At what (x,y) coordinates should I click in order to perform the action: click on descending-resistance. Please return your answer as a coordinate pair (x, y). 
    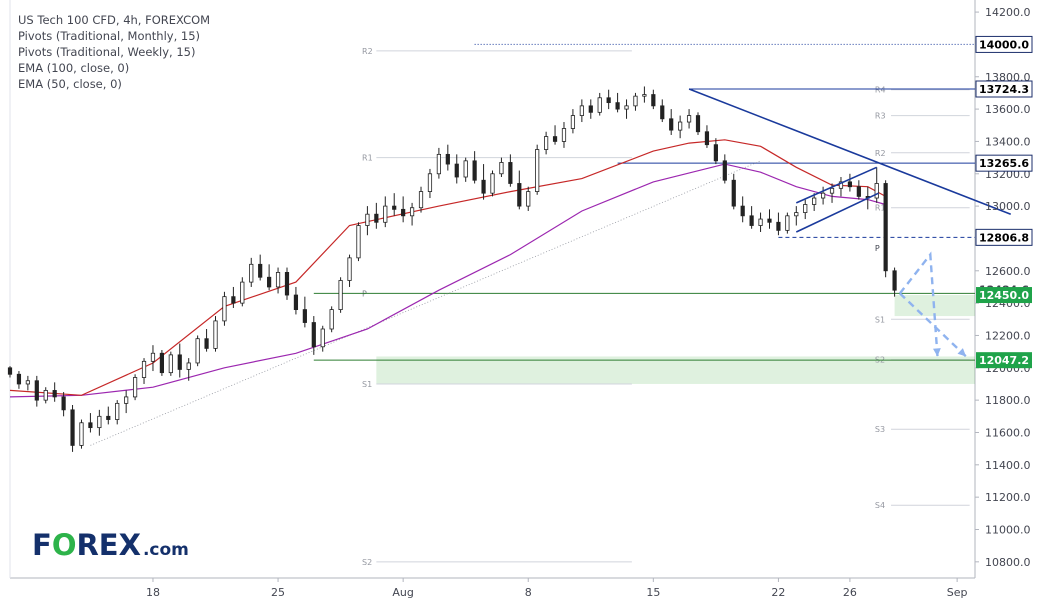
    Looking at the image, I should click on (850, 151).